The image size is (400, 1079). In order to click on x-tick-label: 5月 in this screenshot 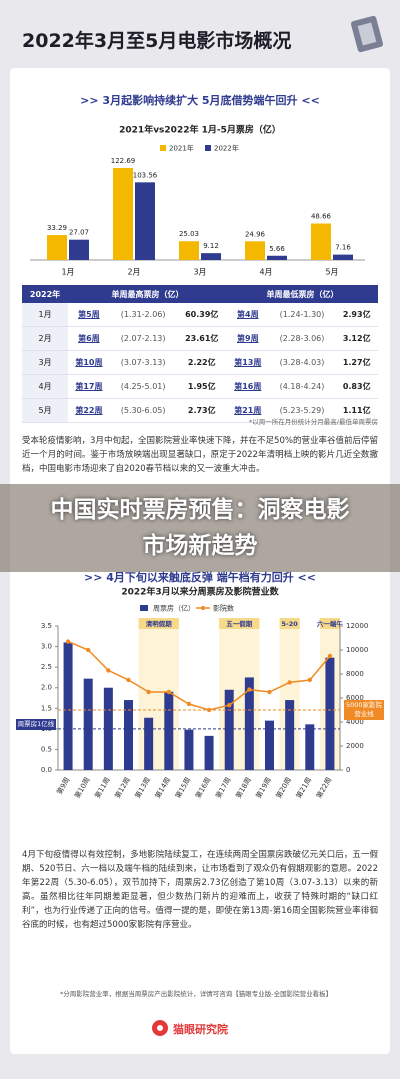, I will do `click(331, 272)`.